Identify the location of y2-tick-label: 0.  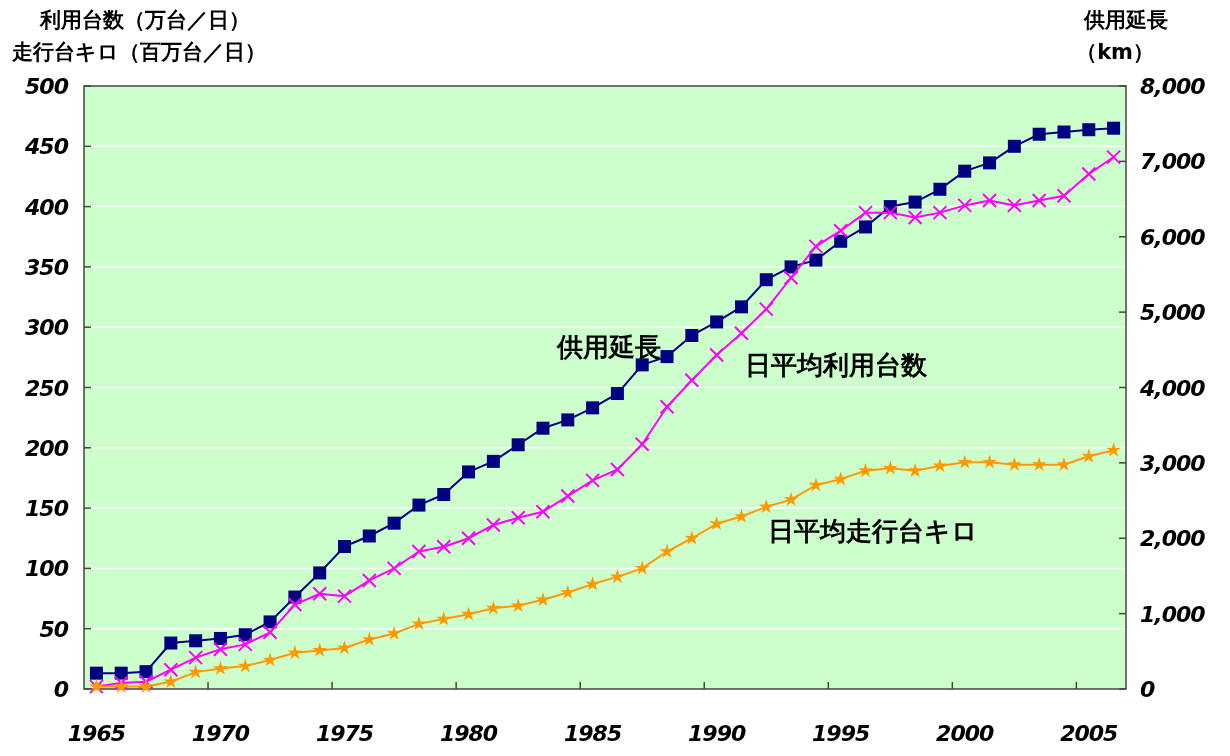
(1147, 689).